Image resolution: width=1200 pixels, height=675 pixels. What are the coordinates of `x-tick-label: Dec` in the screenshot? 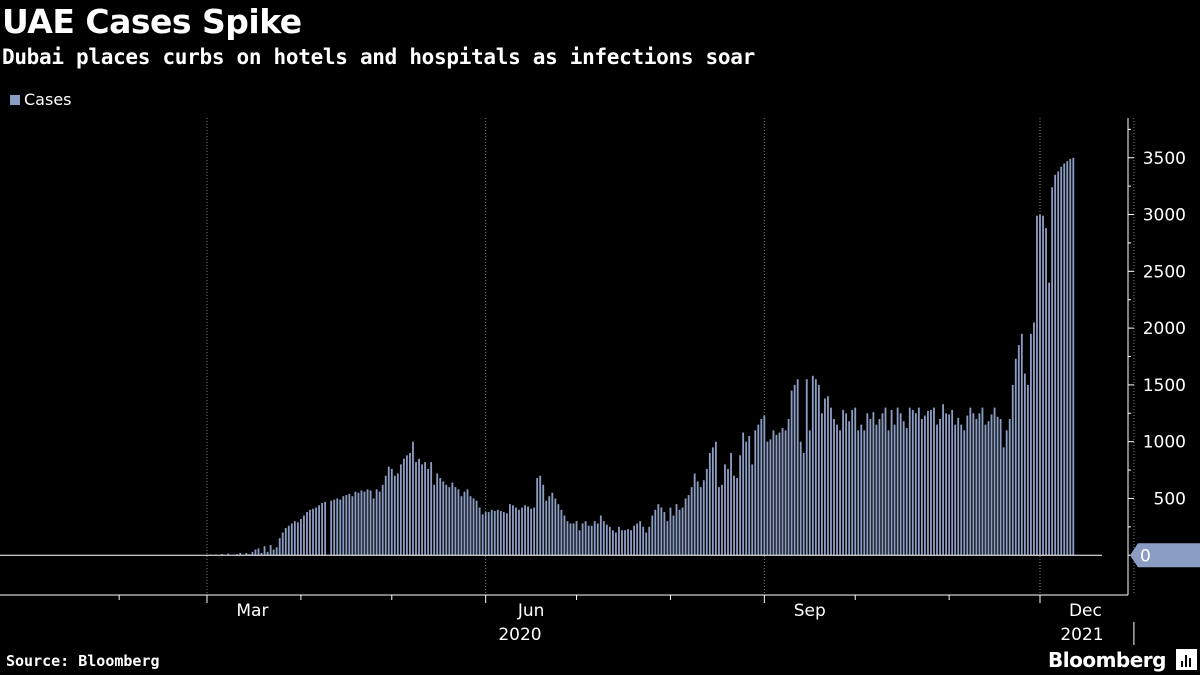 It's located at (1085, 611).